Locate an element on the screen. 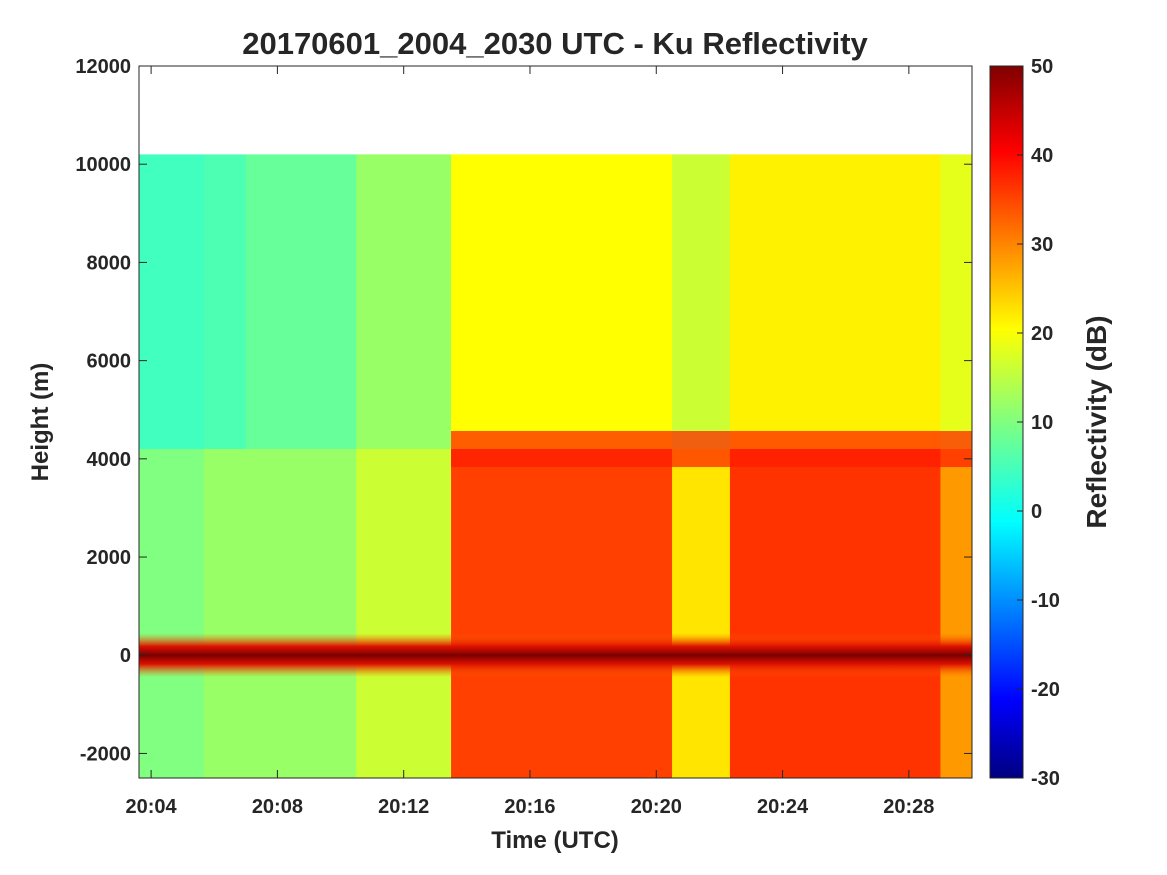 Image resolution: width=1167 pixels, height=875 pixels. y-tick-label-7: 12000 is located at coordinates (103, 67).